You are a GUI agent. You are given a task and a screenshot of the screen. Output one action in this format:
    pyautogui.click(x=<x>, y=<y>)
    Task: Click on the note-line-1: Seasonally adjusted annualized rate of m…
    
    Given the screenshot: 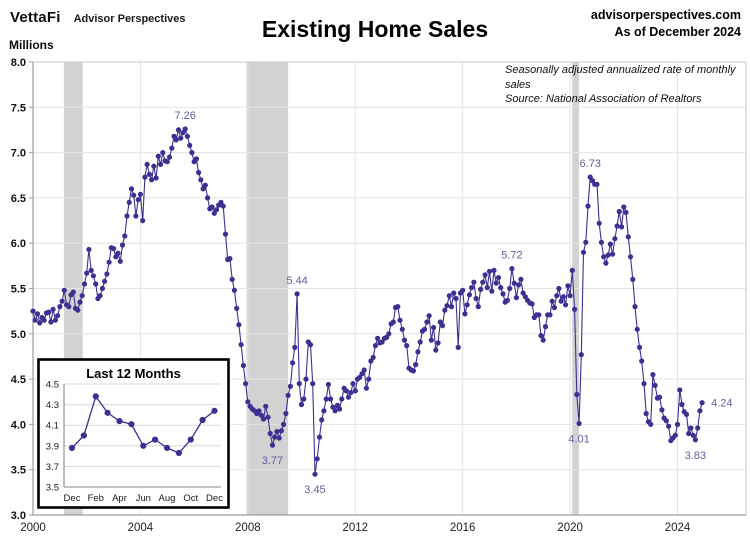 What is the action you would take?
    pyautogui.click(x=620, y=77)
    